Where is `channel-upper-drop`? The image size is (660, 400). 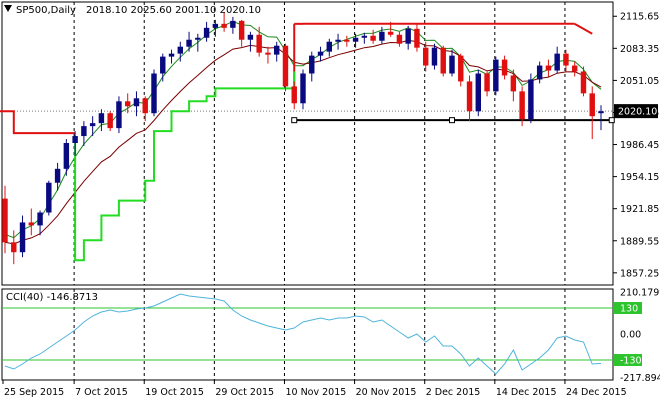
channel-upper-drop is located at coordinates (583, 28).